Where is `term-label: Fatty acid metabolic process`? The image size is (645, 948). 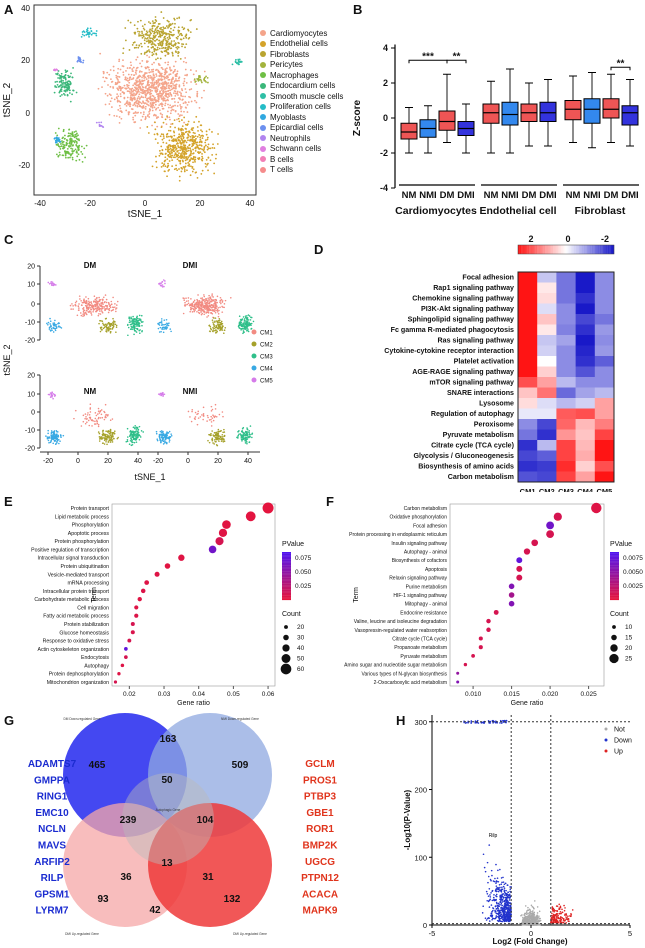 term-label: Fatty acid metabolic process is located at coordinates (76, 617).